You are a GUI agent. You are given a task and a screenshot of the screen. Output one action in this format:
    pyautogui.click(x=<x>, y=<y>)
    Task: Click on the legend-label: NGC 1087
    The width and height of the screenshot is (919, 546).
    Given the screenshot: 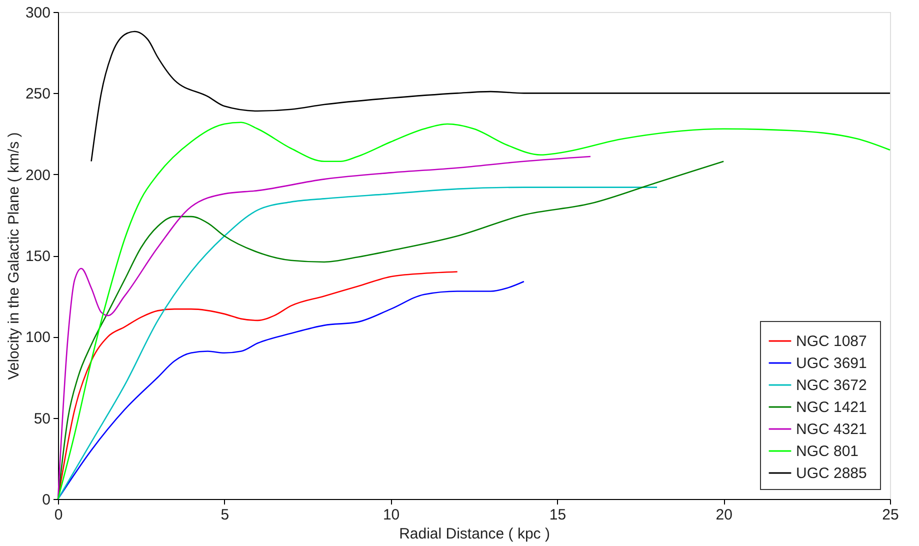 What is the action you would take?
    pyautogui.click(x=831, y=341)
    